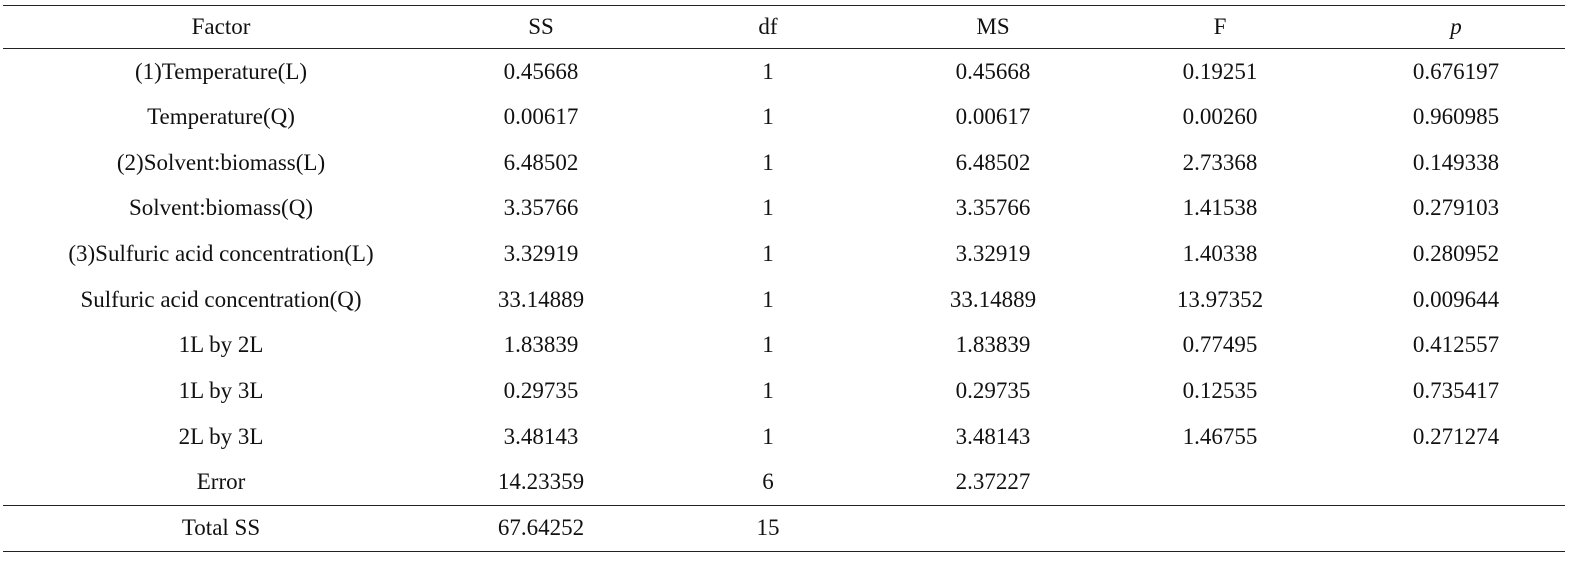 The height and width of the screenshot is (564, 1585). What do you see at coordinates (1456, 254) in the screenshot?
I see `cell: 0.280952` at bounding box center [1456, 254].